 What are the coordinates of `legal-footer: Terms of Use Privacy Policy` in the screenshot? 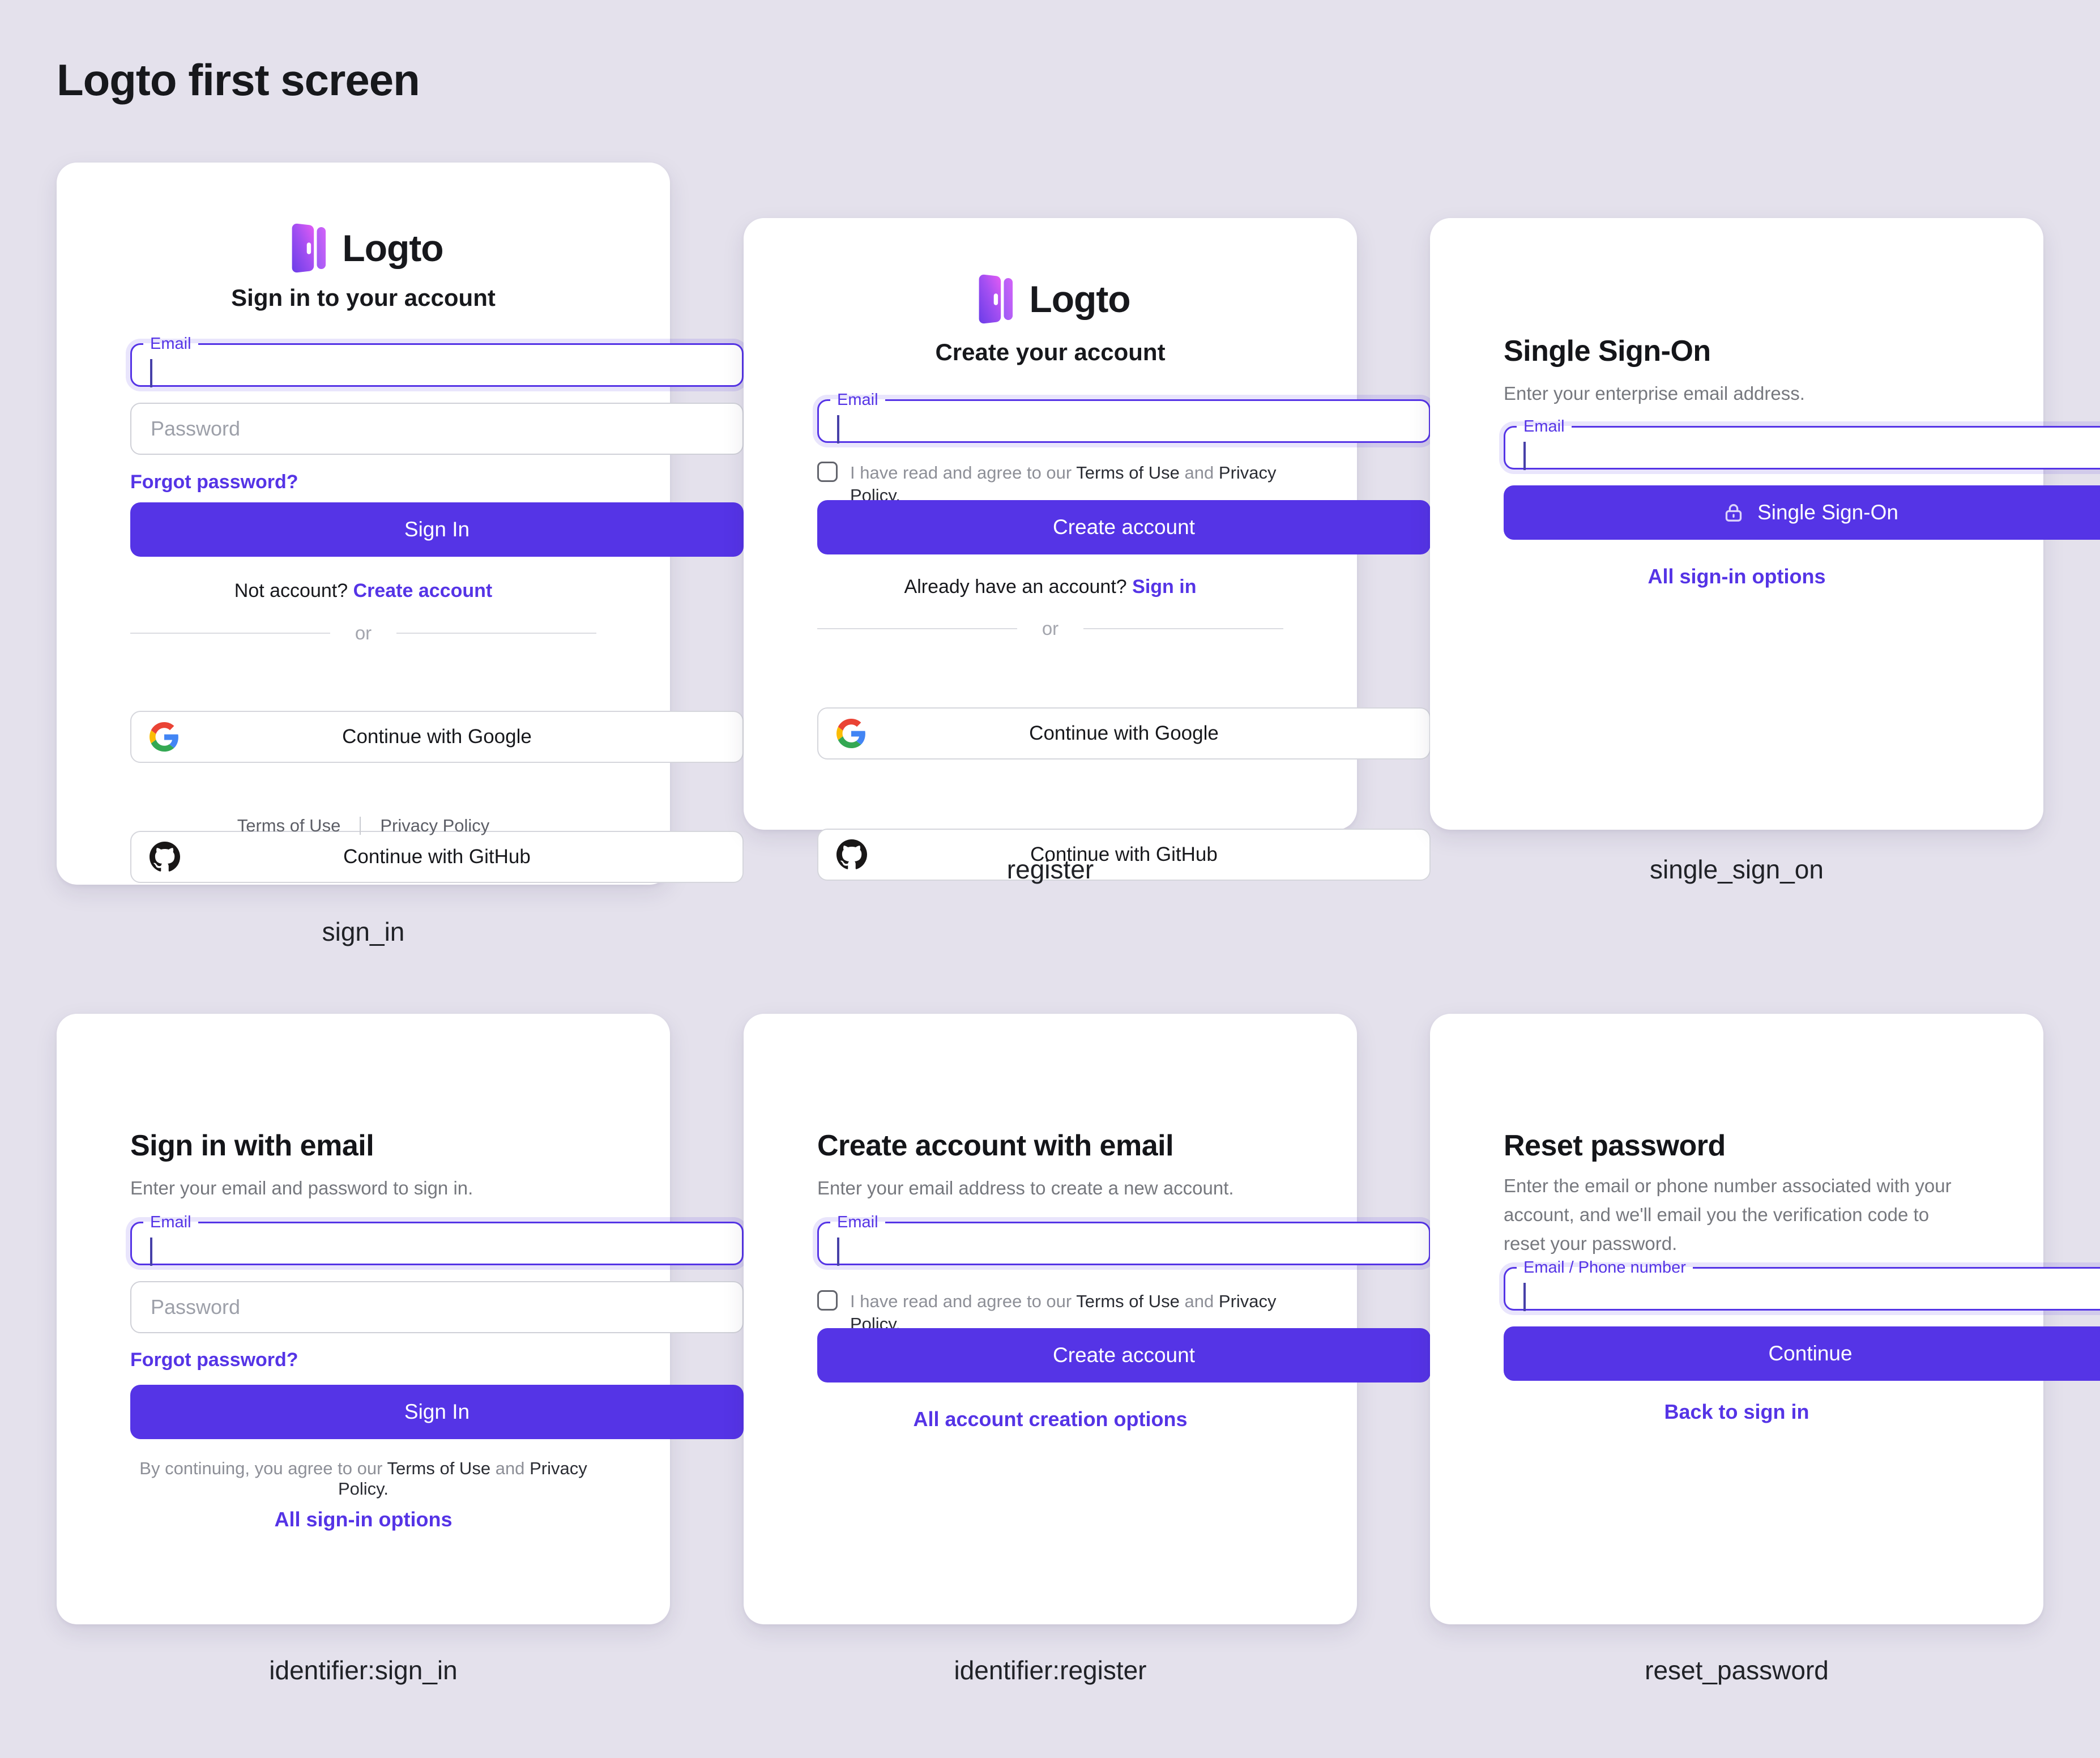 It's located at (363, 826).